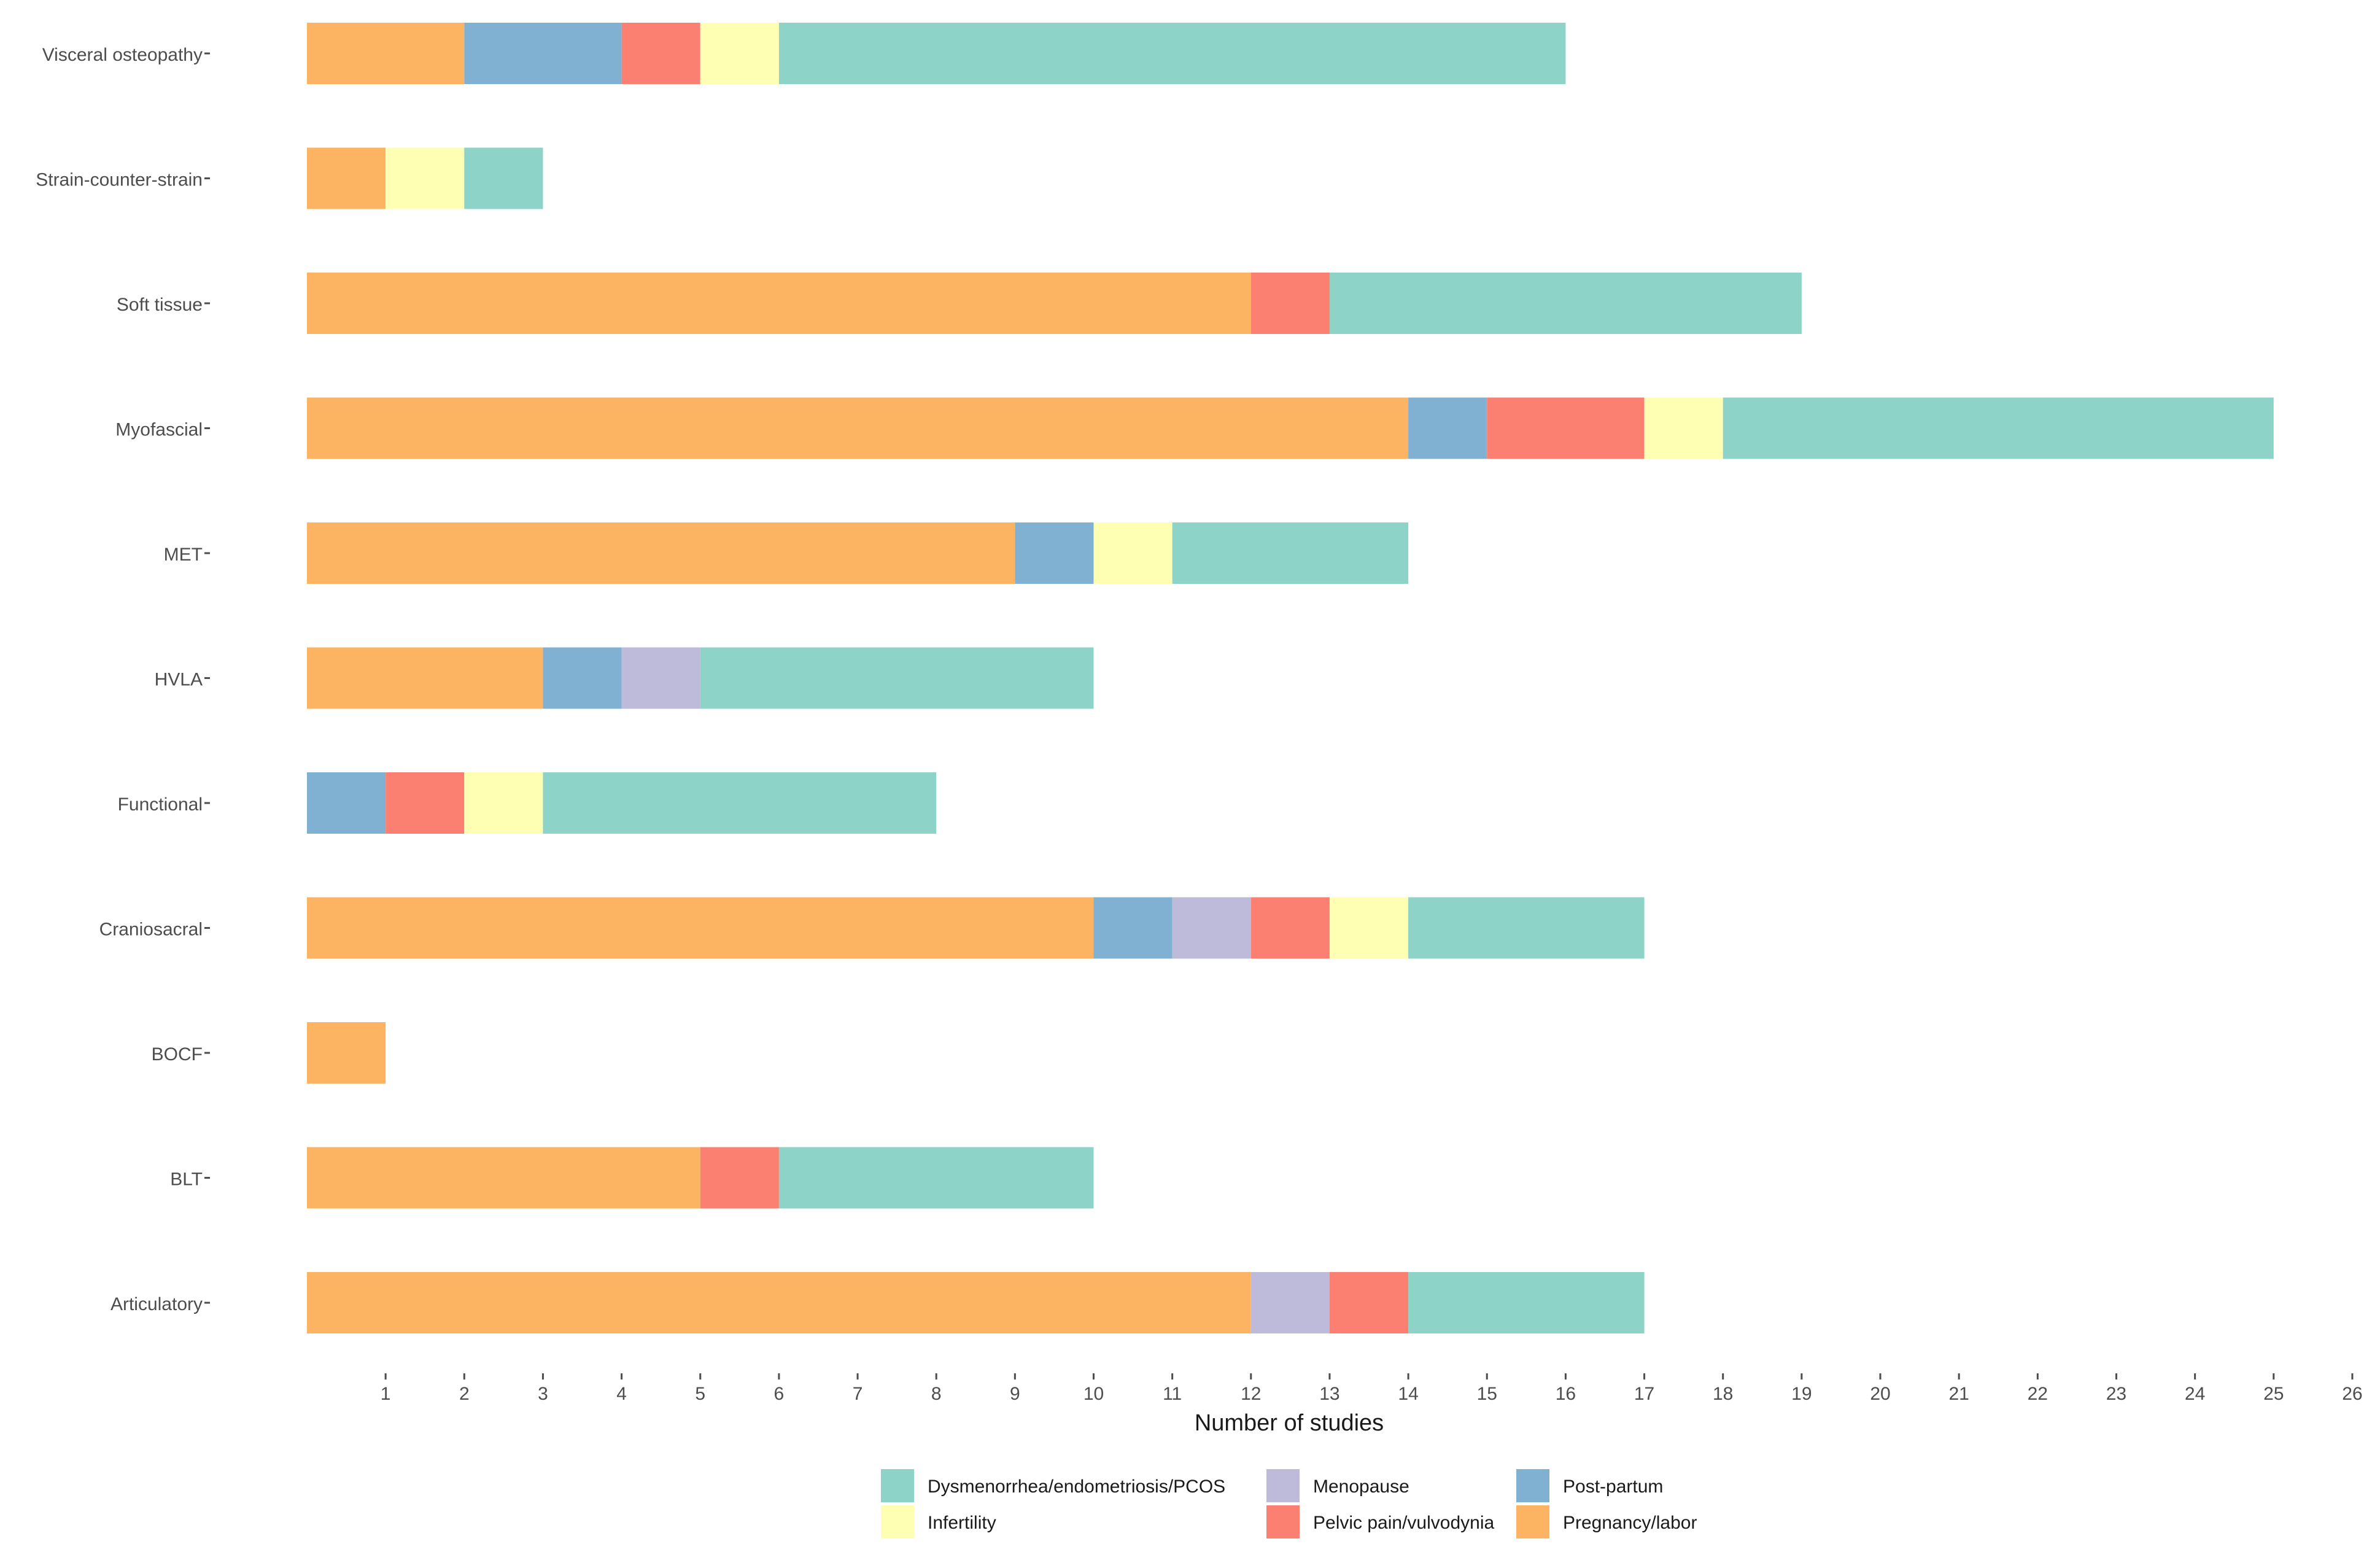 Image resolution: width=2380 pixels, height=1552 pixels. I want to click on x-tick-label: 6, so click(779, 1394).